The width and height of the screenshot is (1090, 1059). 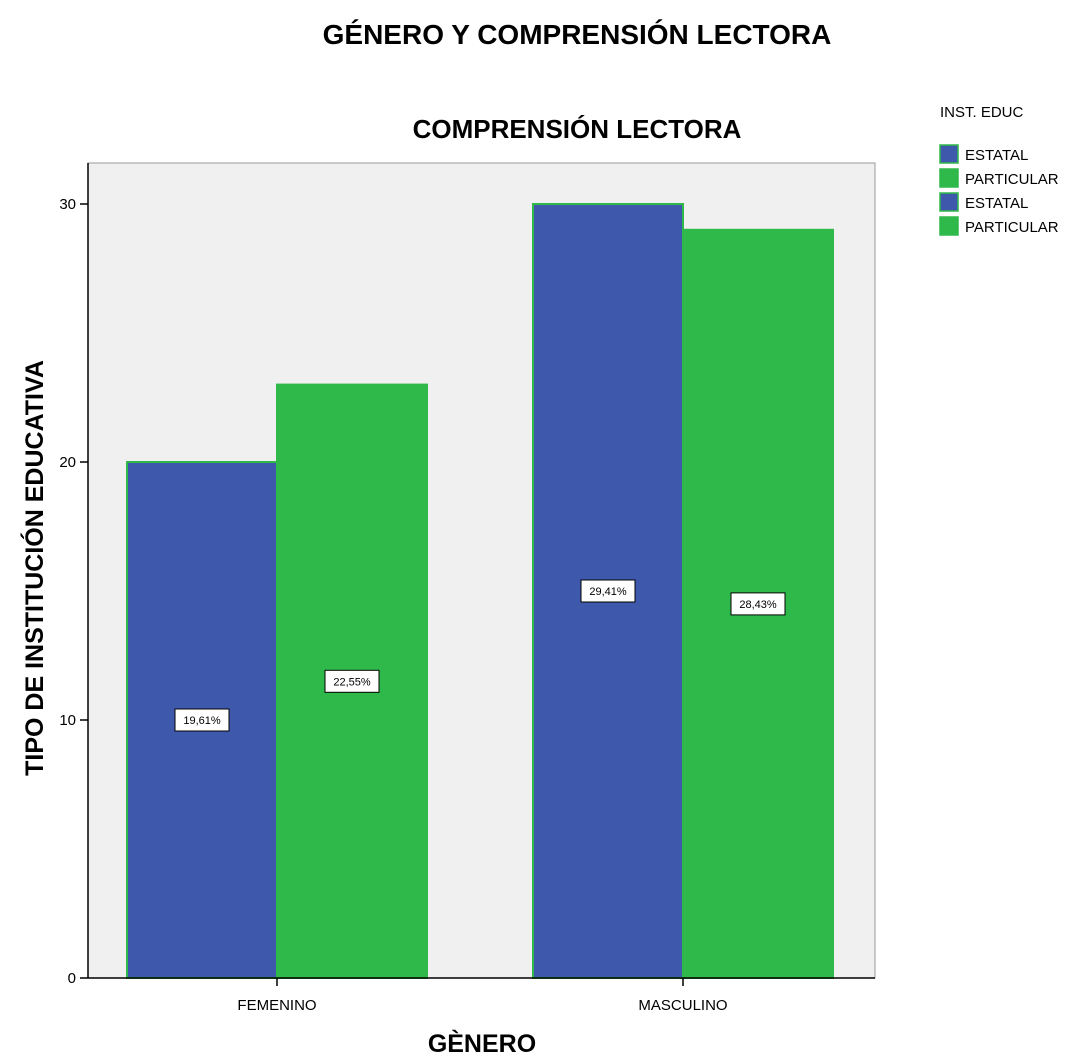 I want to click on data-label: 22,55%, so click(x=352, y=682).